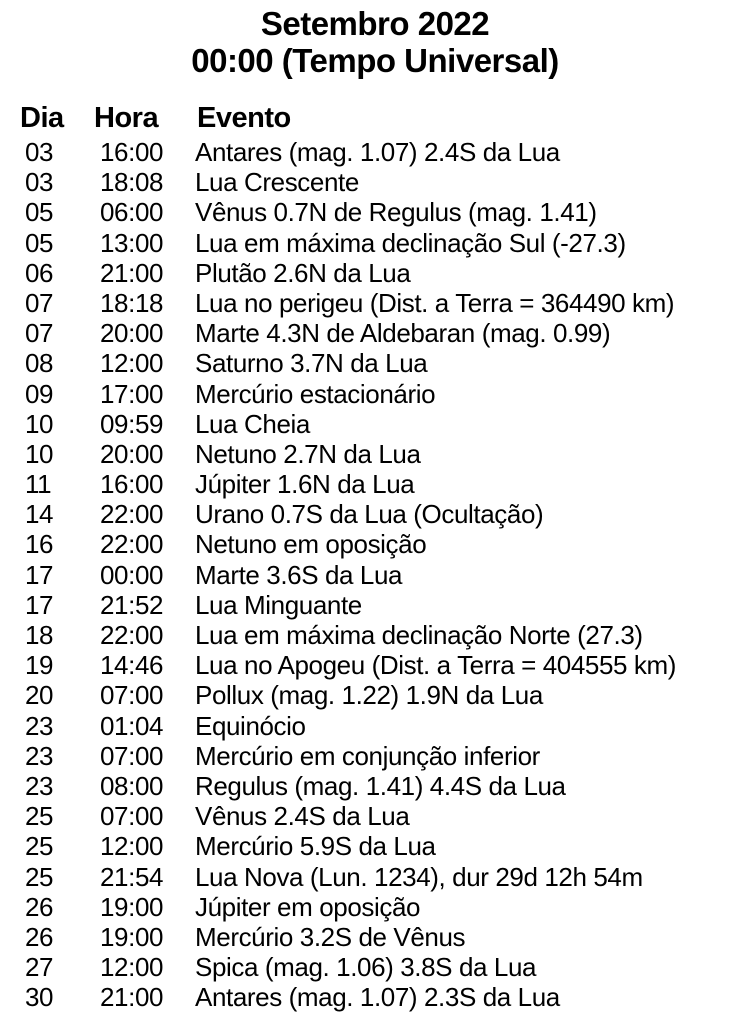  I want to click on cell-day: 11, so click(38, 484).